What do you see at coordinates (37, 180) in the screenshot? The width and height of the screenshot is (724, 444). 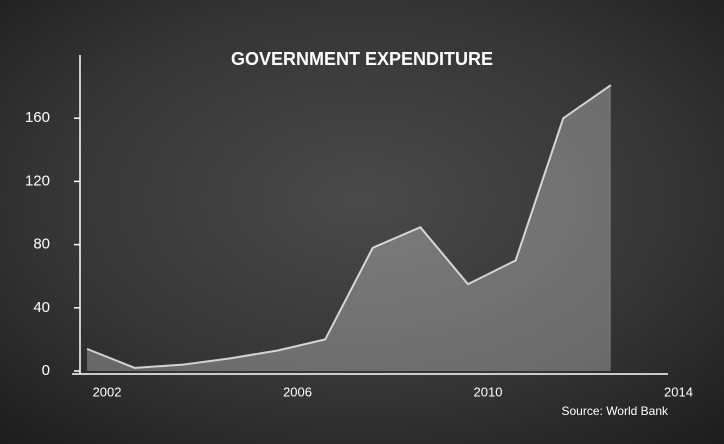 I see `y-tick-label: 120` at bounding box center [37, 180].